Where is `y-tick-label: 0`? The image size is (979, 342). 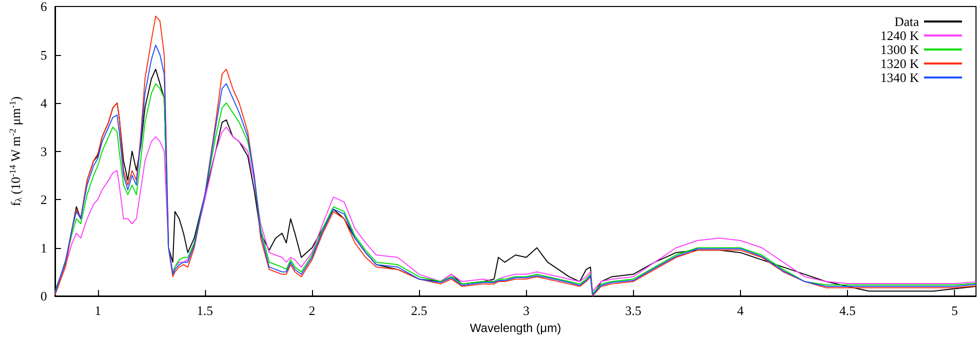 y-tick-label: 0 is located at coordinates (43, 296).